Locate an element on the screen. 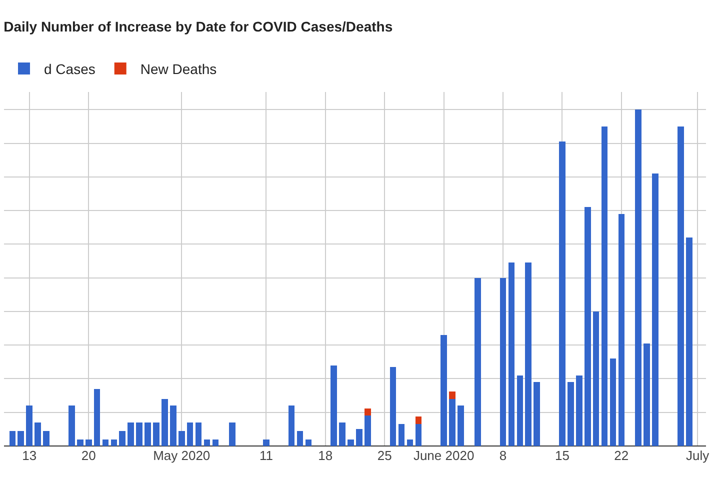 Image resolution: width=720 pixels, height=480 pixels. x-tick-label: 8 is located at coordinates (503, 455).